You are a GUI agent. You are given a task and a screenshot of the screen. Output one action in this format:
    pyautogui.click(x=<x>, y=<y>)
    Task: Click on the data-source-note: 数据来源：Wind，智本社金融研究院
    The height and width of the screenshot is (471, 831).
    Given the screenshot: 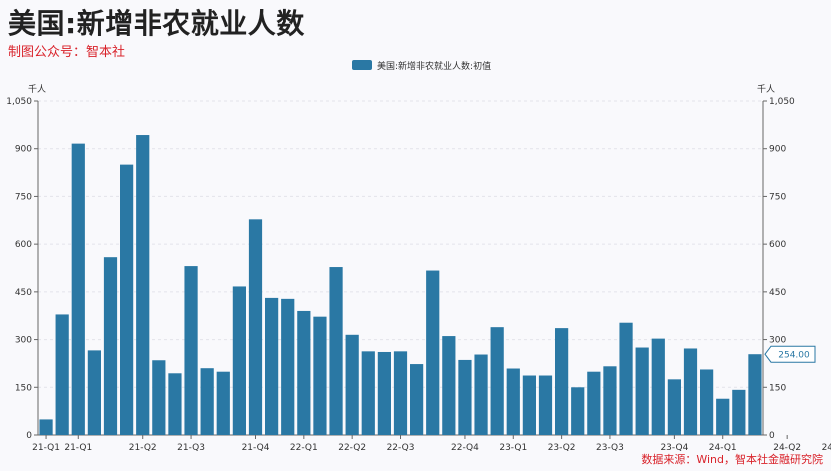 What is the action you would take?
    pyautogui.click(x=732, y=459)
    